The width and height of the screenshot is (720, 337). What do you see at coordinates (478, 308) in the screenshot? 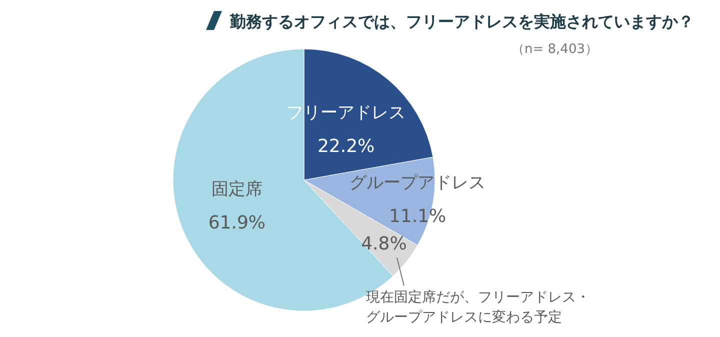
I see `slice-label: 現在固定席だが、フリーアドレス・グループアドレスに変わる予定` at bounding box center [478, 308].